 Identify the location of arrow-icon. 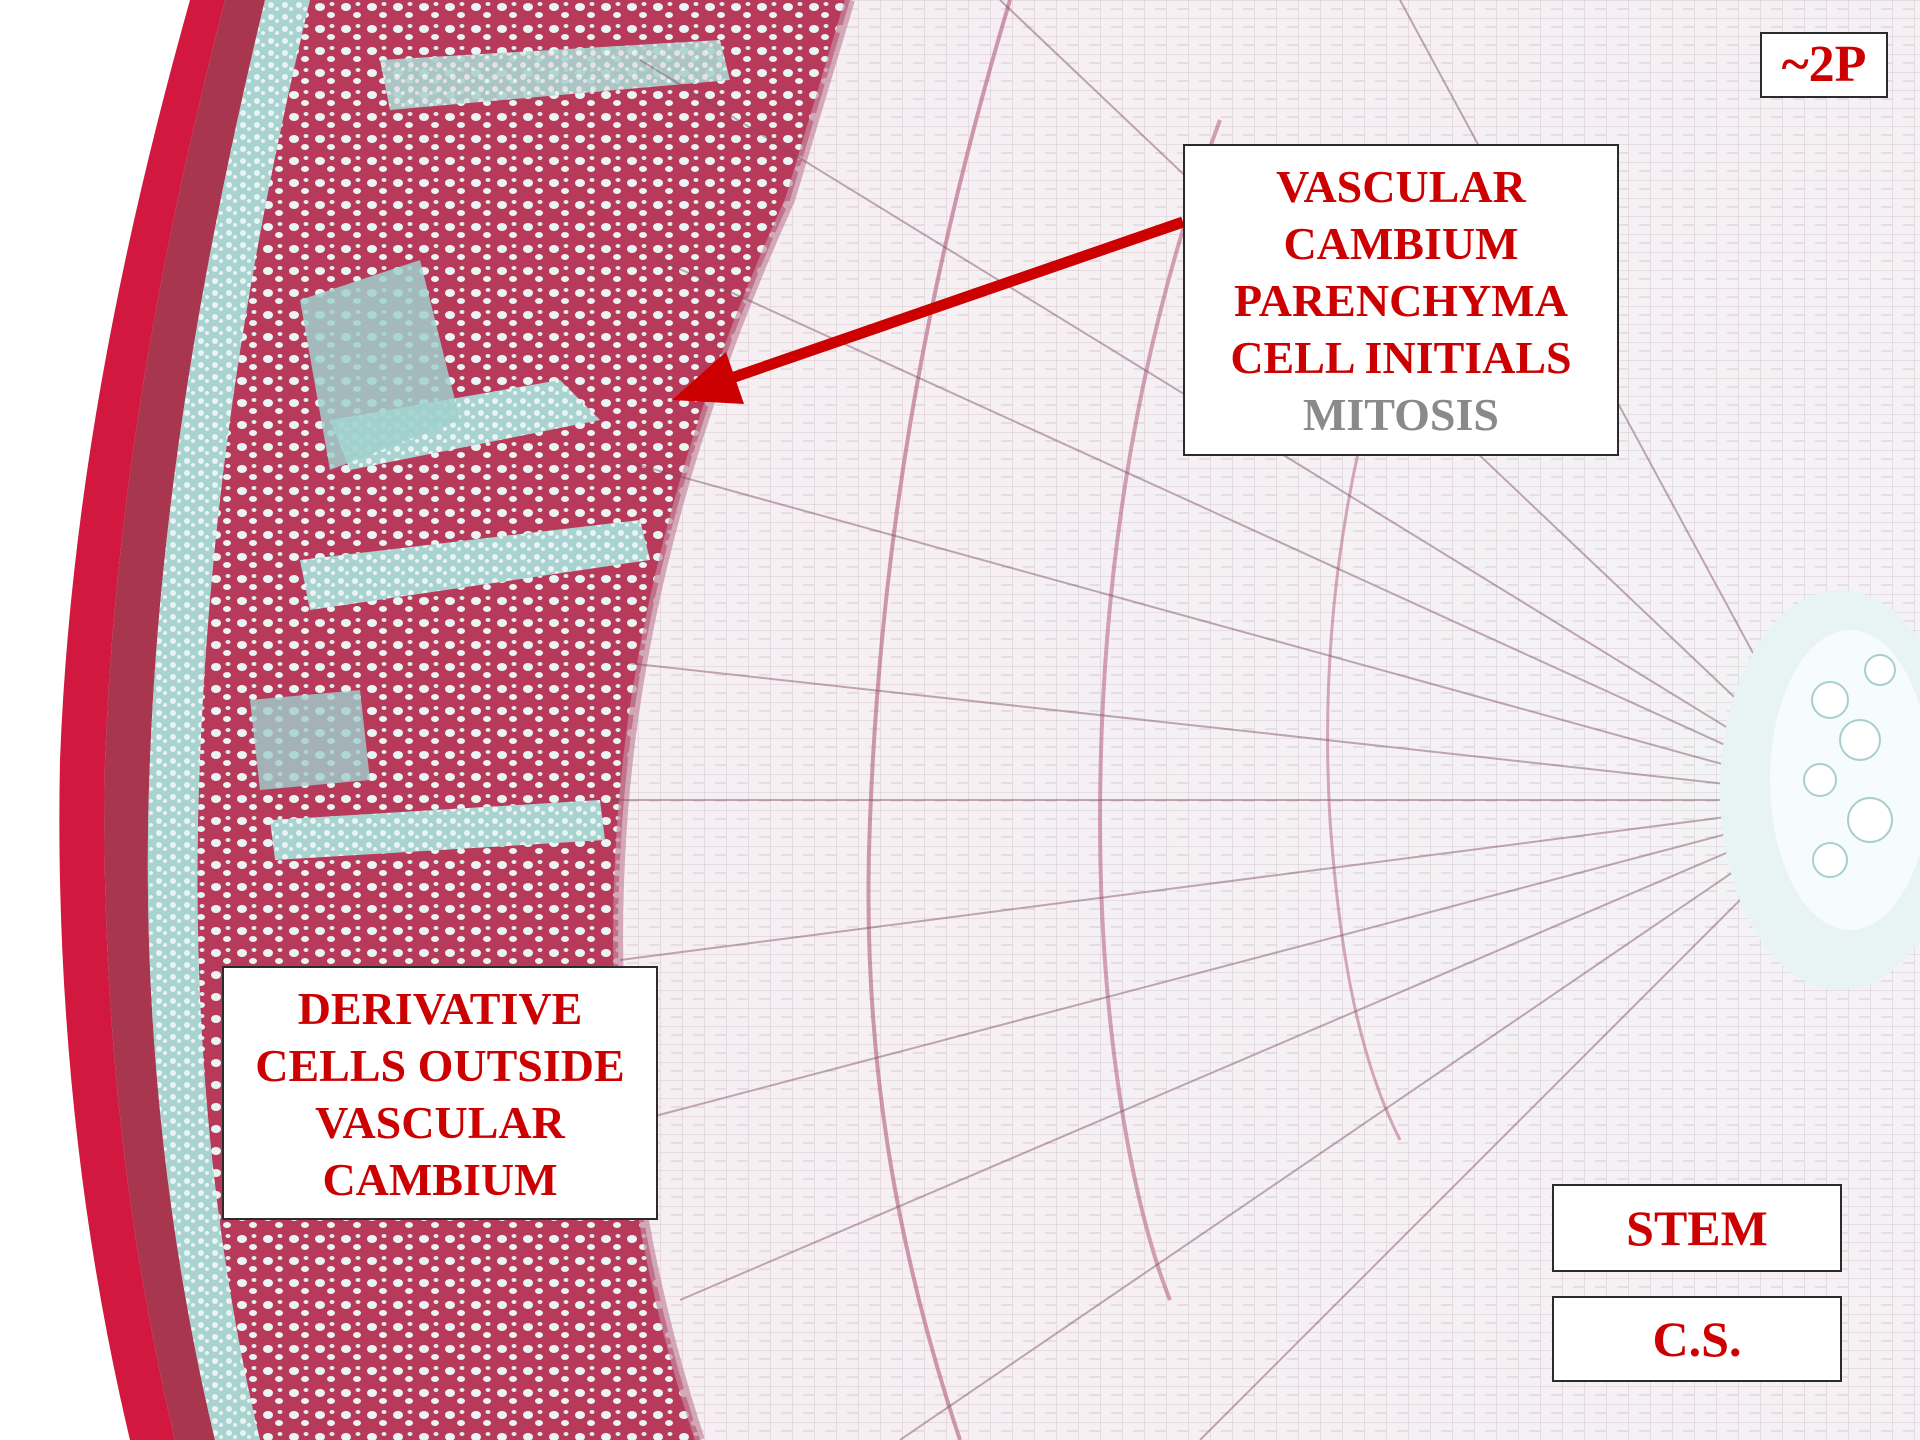
(928, 310).